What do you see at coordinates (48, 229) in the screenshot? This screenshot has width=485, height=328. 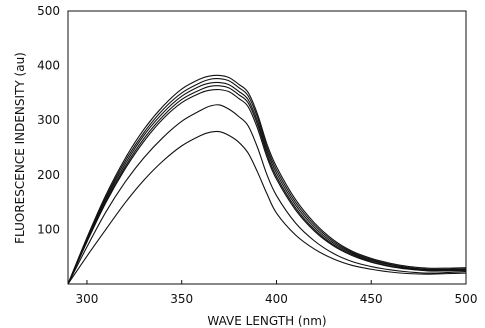 I see `y-tick-label: 100` at bounding box center [48, 229].